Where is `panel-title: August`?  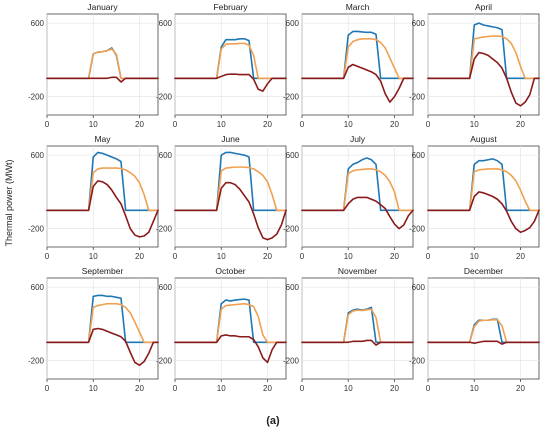 panel-title: August is located at coordinates (483, 139).